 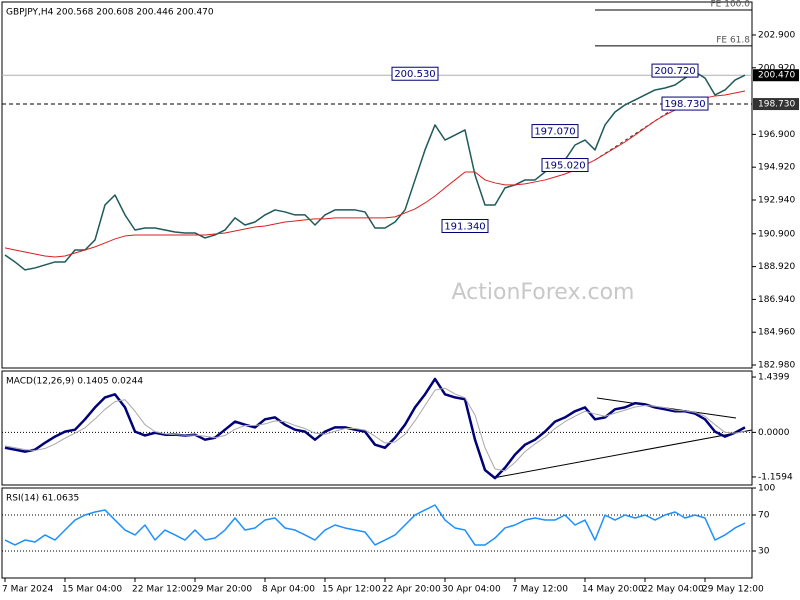 I want to click on x-tick-label: 15 Apr 12:00, so click(x=351, y=590).